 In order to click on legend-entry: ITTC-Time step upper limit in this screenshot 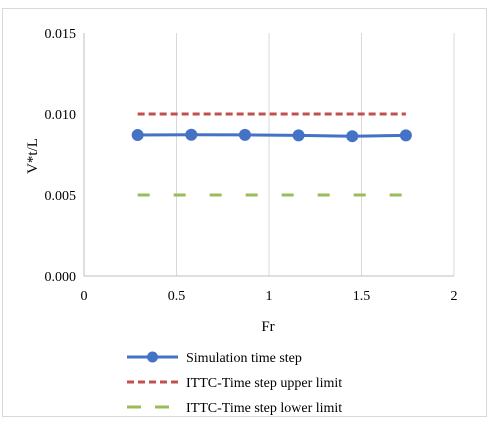, I will do `click(234, 383)`.